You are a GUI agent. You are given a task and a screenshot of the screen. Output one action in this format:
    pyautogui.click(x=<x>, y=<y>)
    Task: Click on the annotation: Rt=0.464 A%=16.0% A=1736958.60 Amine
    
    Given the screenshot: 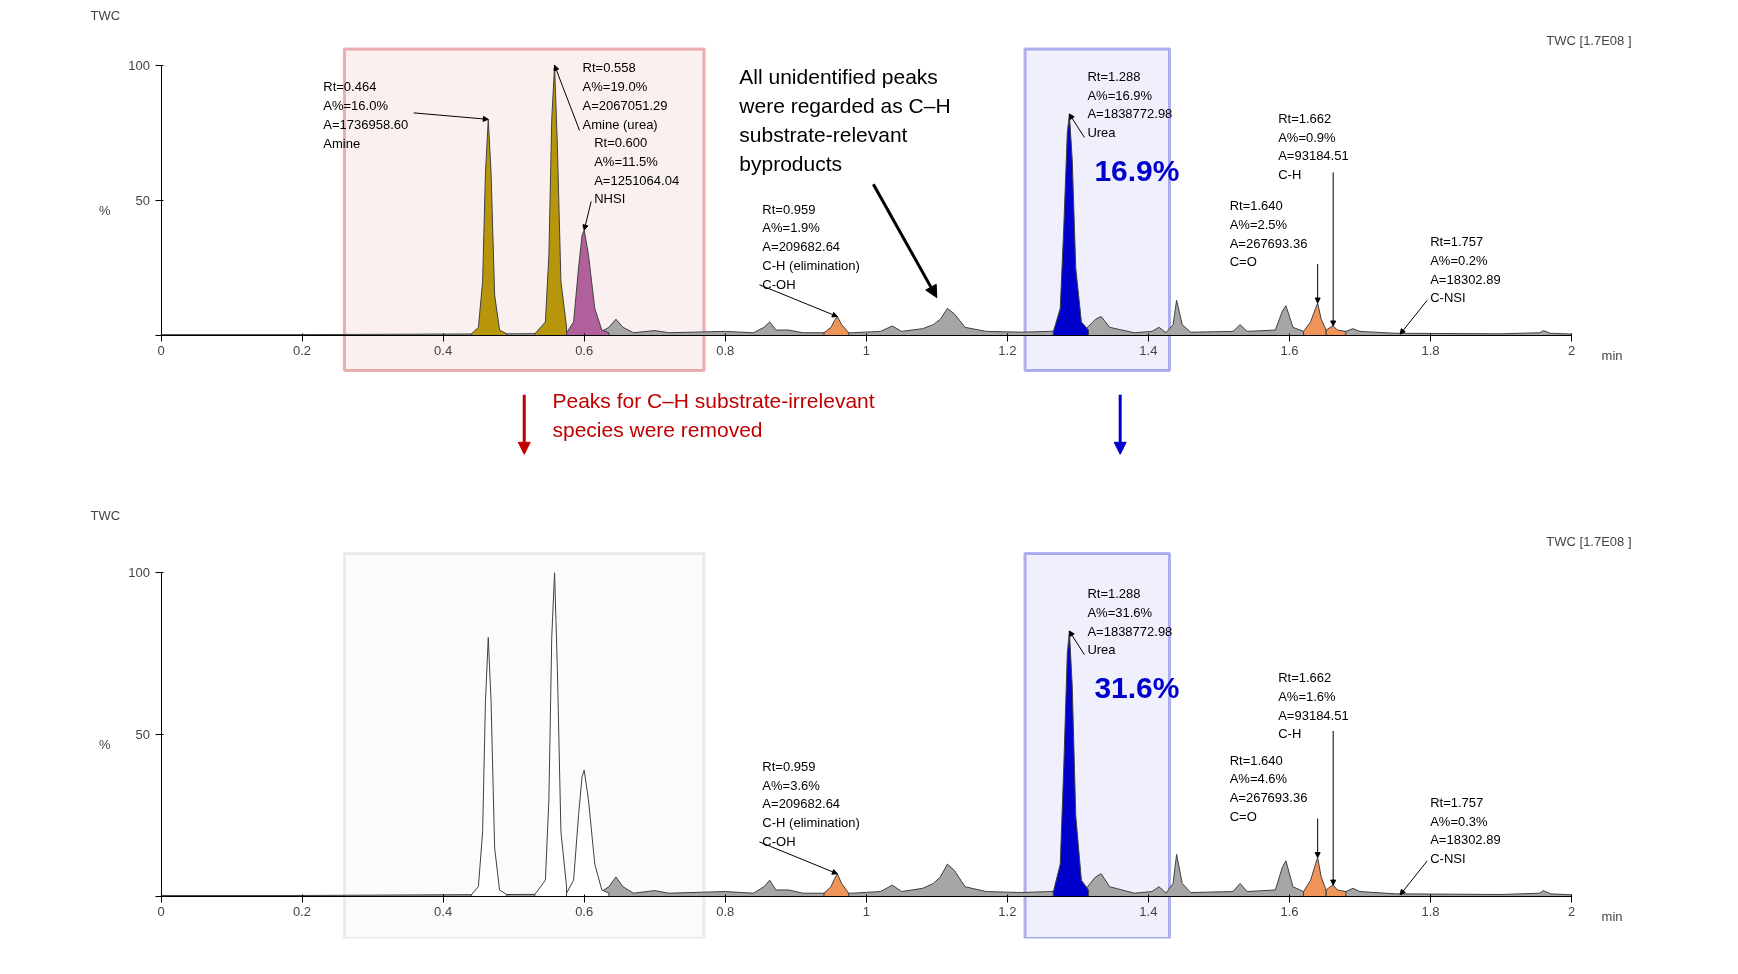 What is the action you would take?
    pyautogui.click(x=366, y=115)
    